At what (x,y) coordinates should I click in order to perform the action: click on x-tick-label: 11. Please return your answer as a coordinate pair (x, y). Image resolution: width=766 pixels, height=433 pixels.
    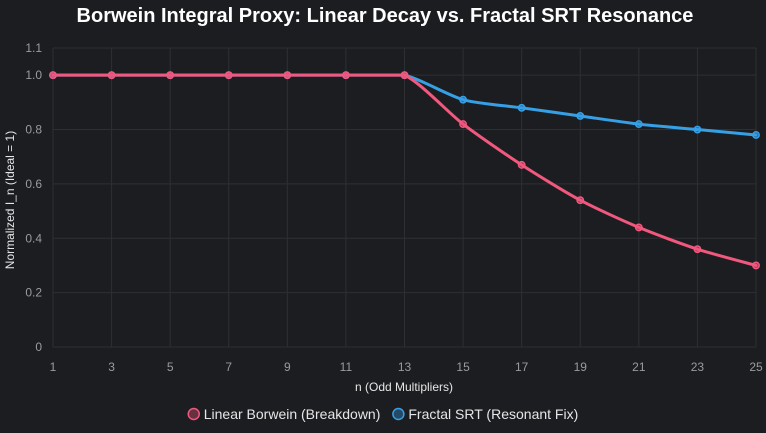
    Looking at the image, I should click on (346, 367).